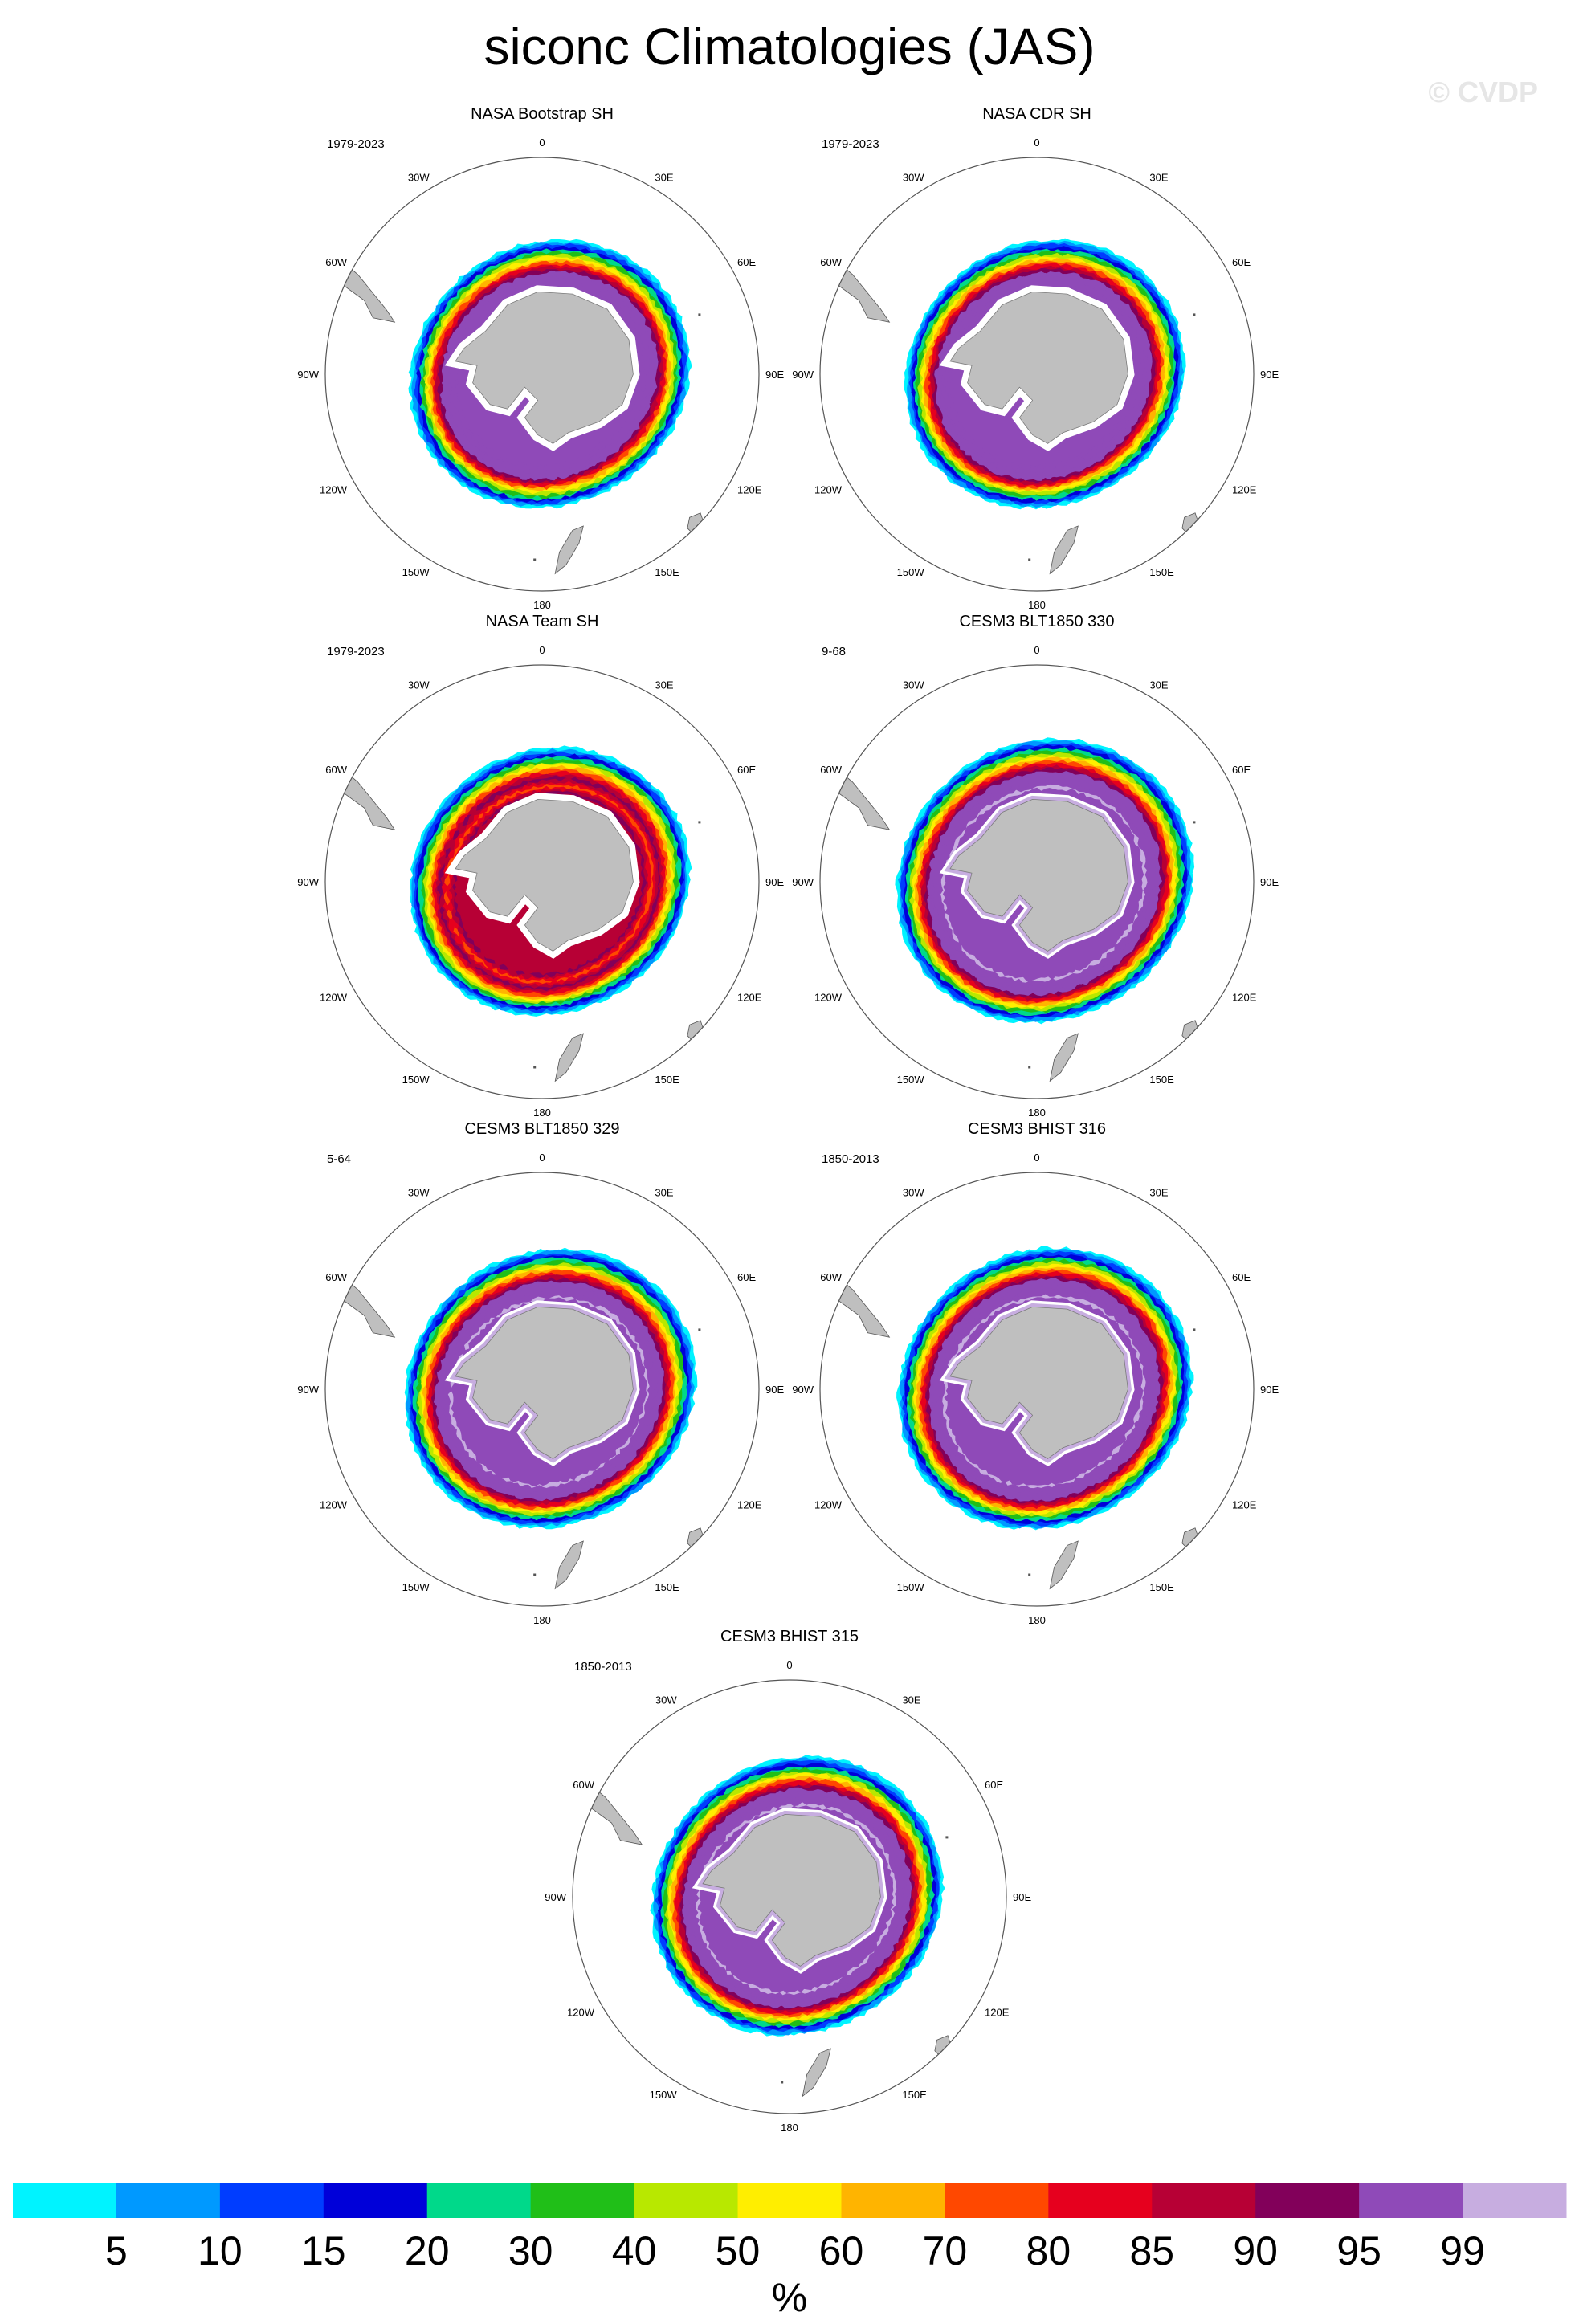 This screenshot has height=2324, width=1579. I want to click on panel-period: 9-68, so click(834, 652).